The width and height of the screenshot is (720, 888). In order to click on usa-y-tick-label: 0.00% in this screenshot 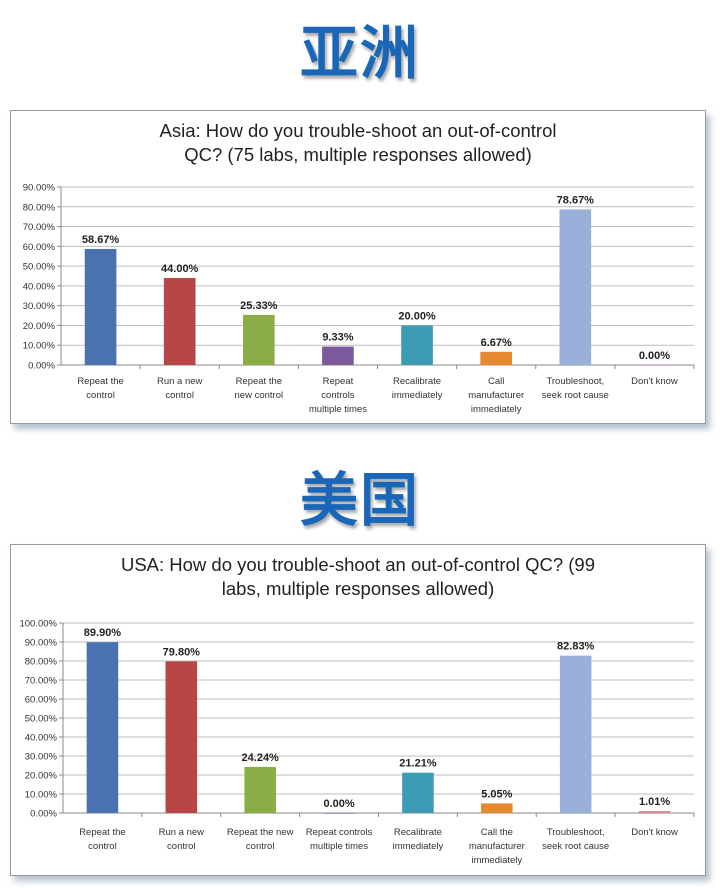, I will do `click(43, 814)`.